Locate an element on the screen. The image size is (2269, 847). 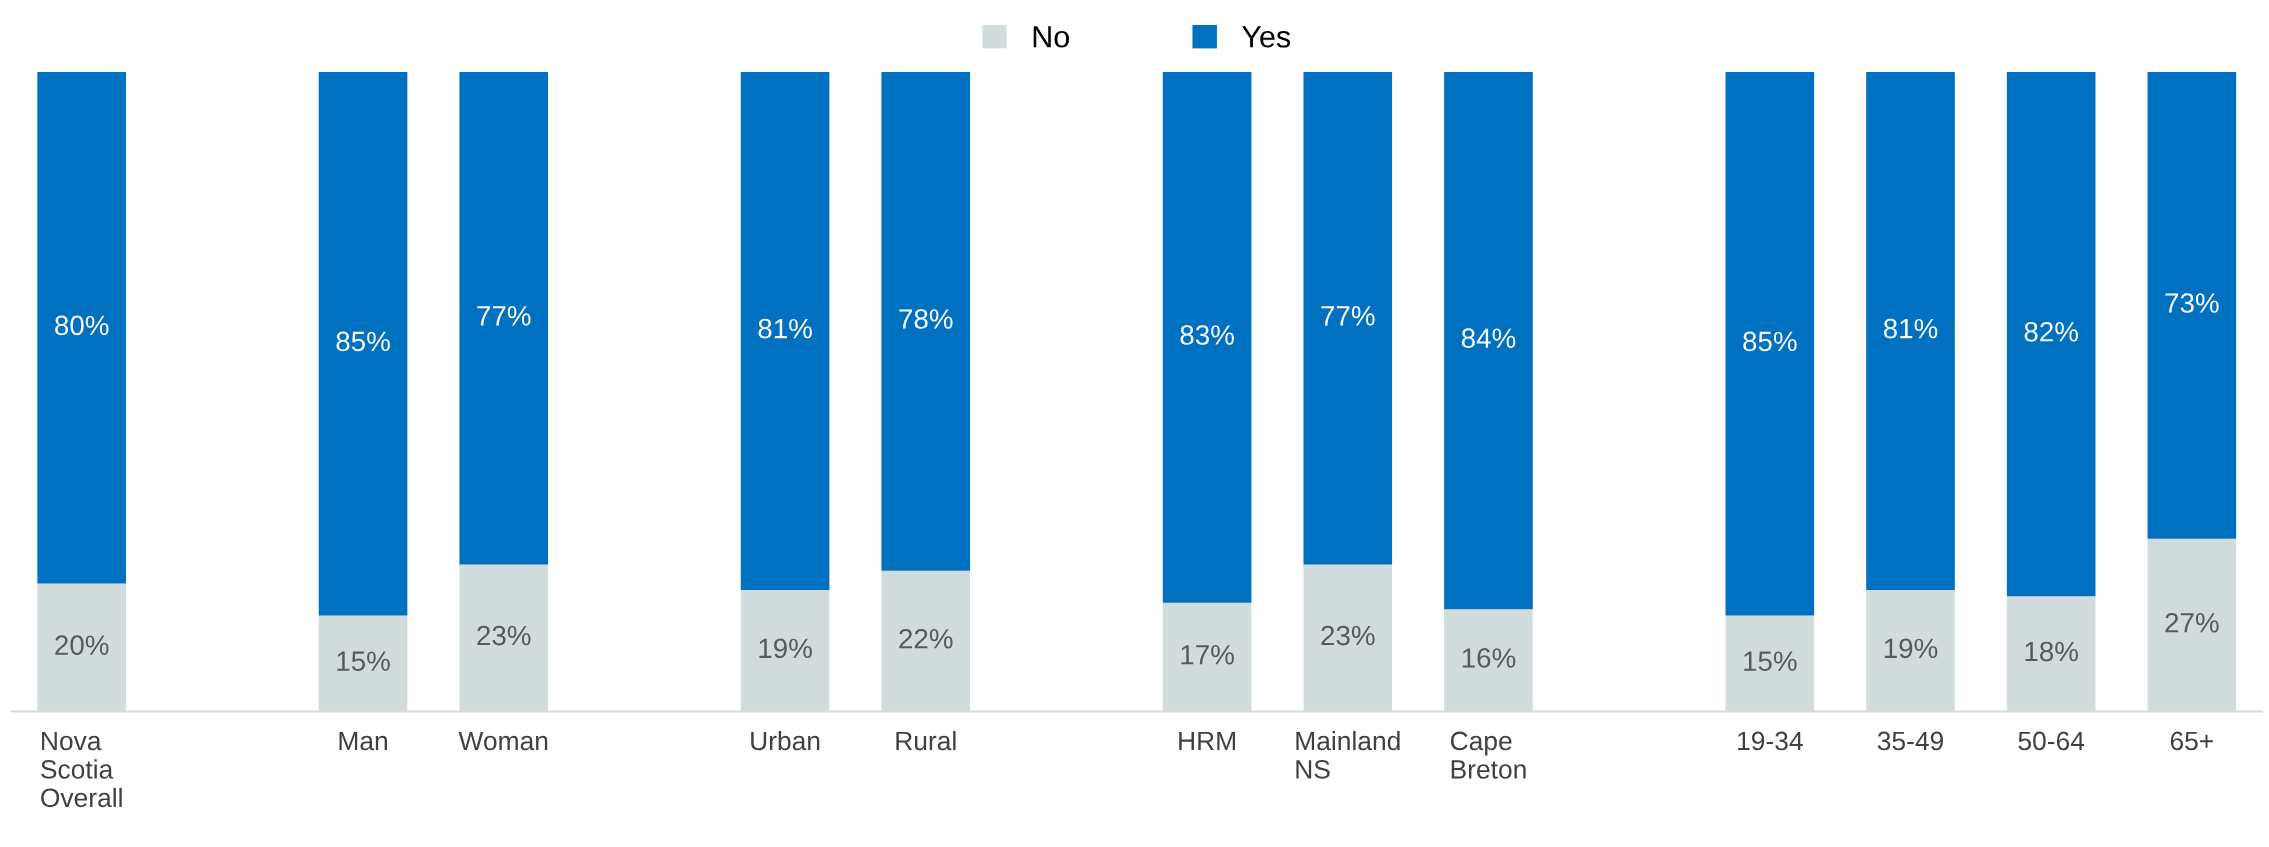
x-tick-label: 19-34 is located at coordinates (1770, 741).